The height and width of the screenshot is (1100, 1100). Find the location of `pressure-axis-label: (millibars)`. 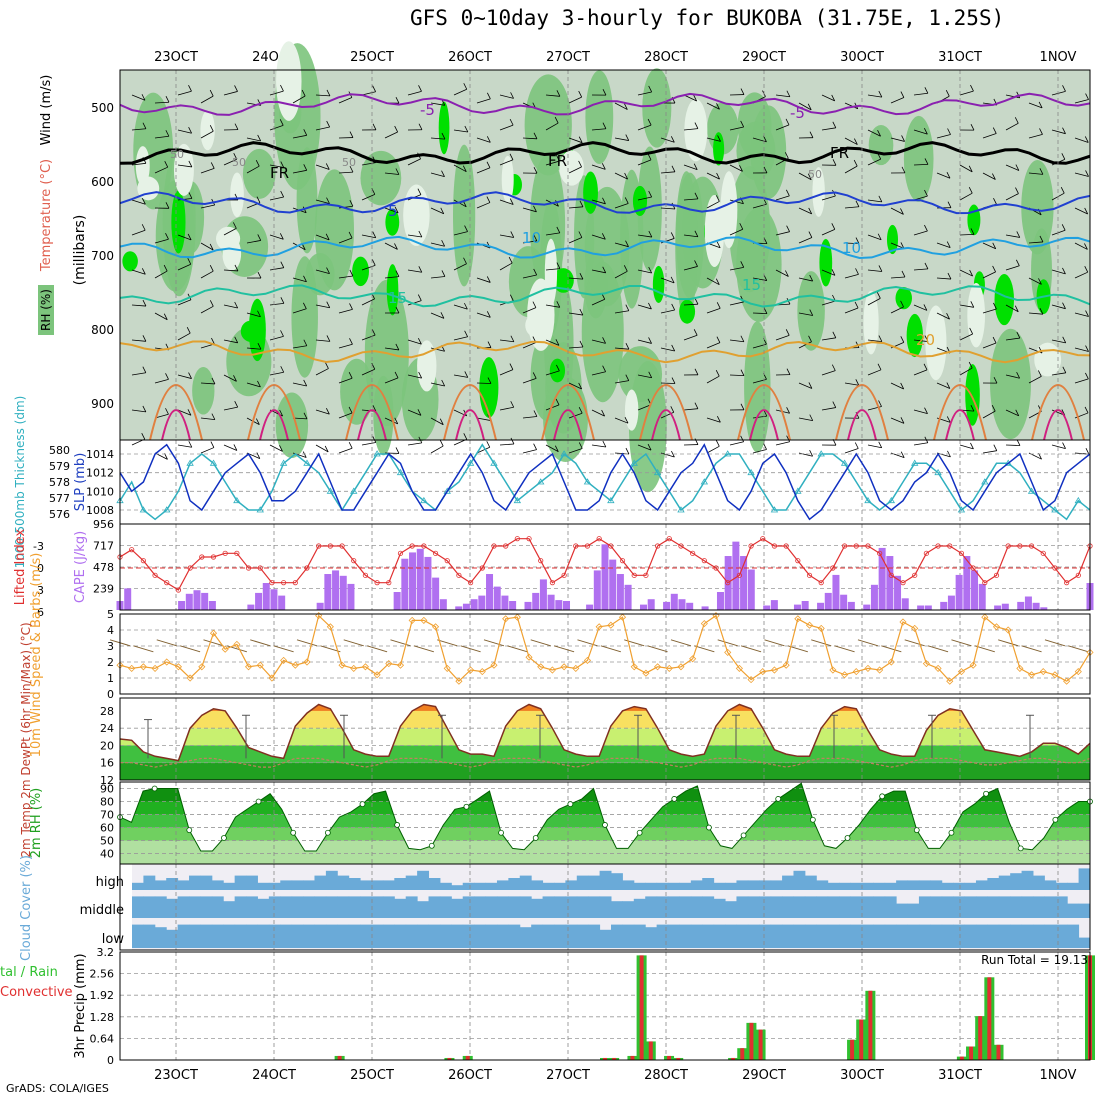

pressure-axis-label: (millibars) is located at coordinates (80, 250).